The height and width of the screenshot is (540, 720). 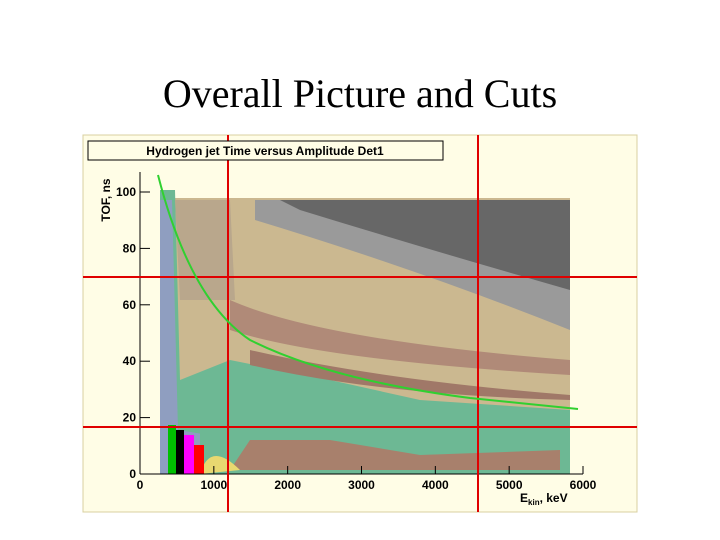 What do you see at coordinates (213, 485) in the screenshot?
I see `x-tick-label: 1000` at bounding box center [213, 485].